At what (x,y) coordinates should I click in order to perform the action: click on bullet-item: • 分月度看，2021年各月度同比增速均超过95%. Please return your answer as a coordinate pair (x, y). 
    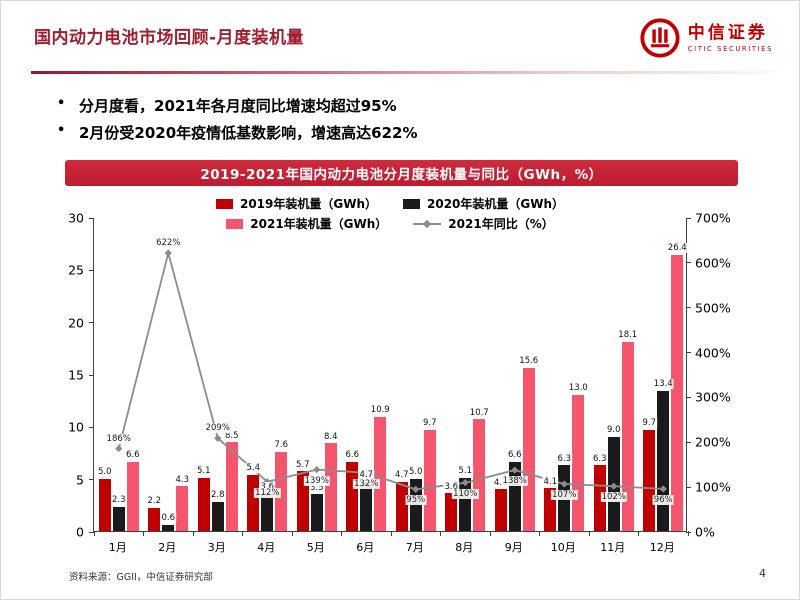
    Looking at the image, I should click on (237, 105).